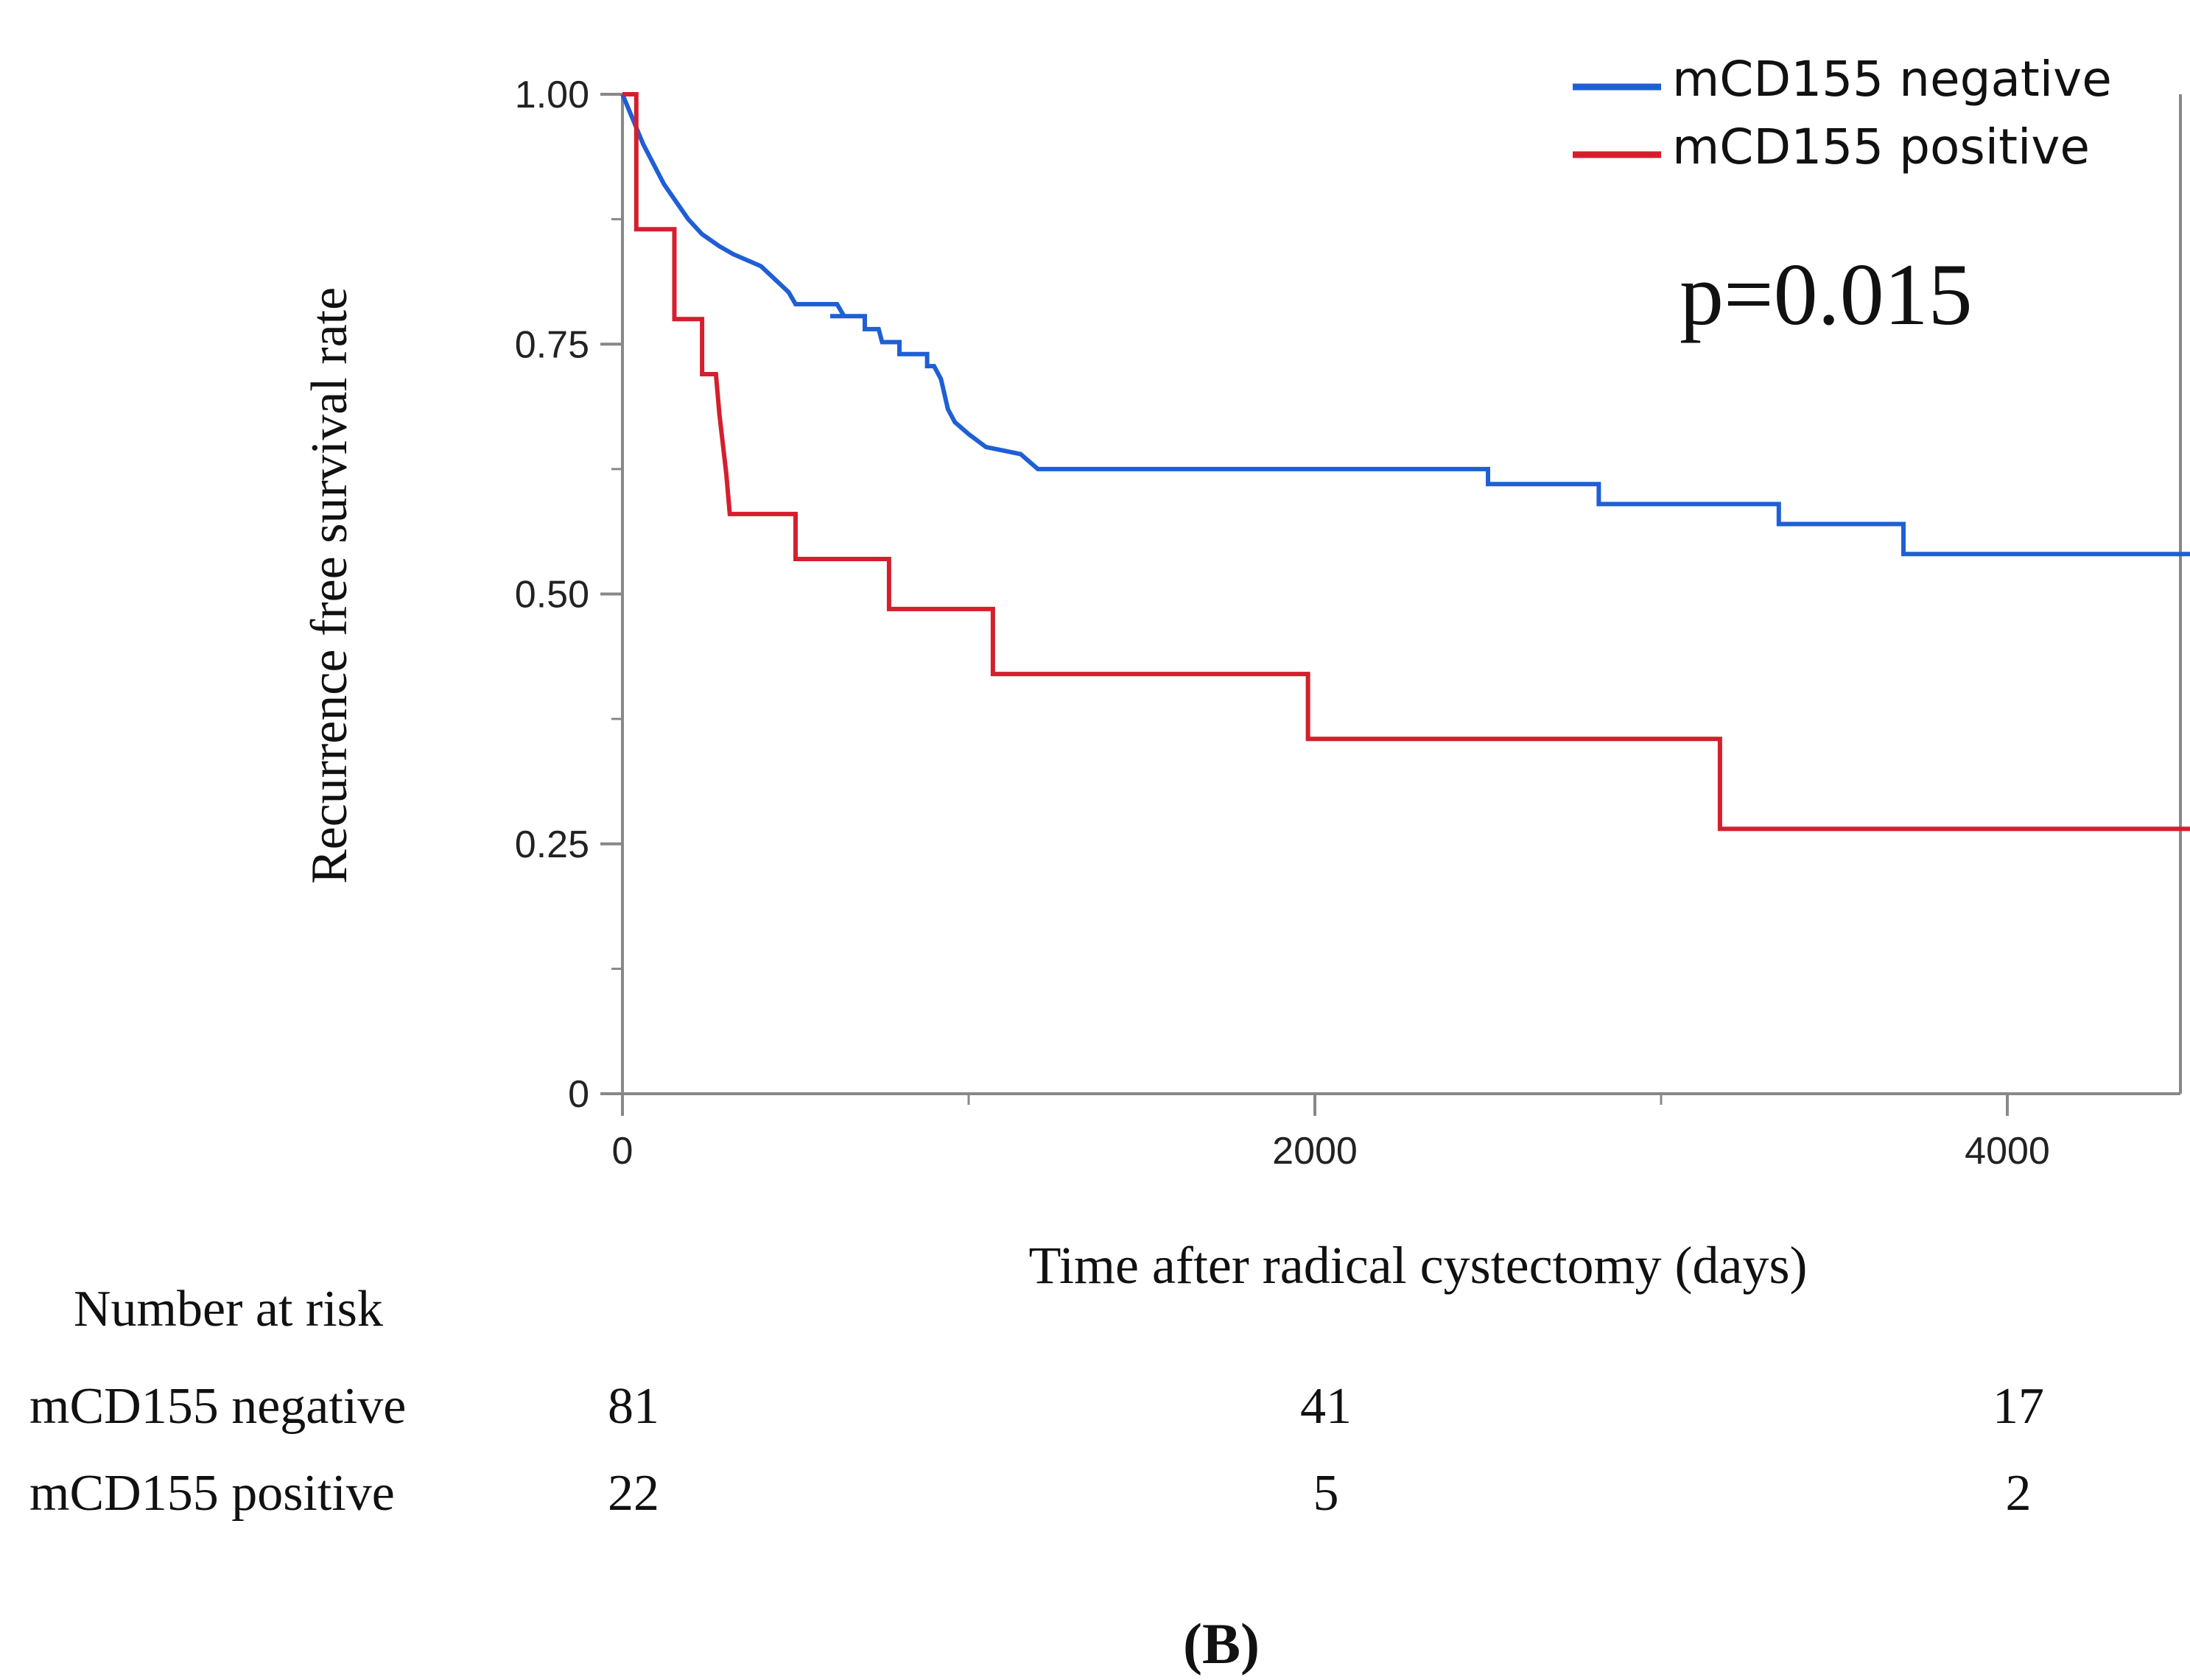 The image size is (2190, 1680). Describe the element at coordinates (1418, 1265) in the screenshot. I see `x-axis-label: Time after radical cystectomy (days)` at that location.